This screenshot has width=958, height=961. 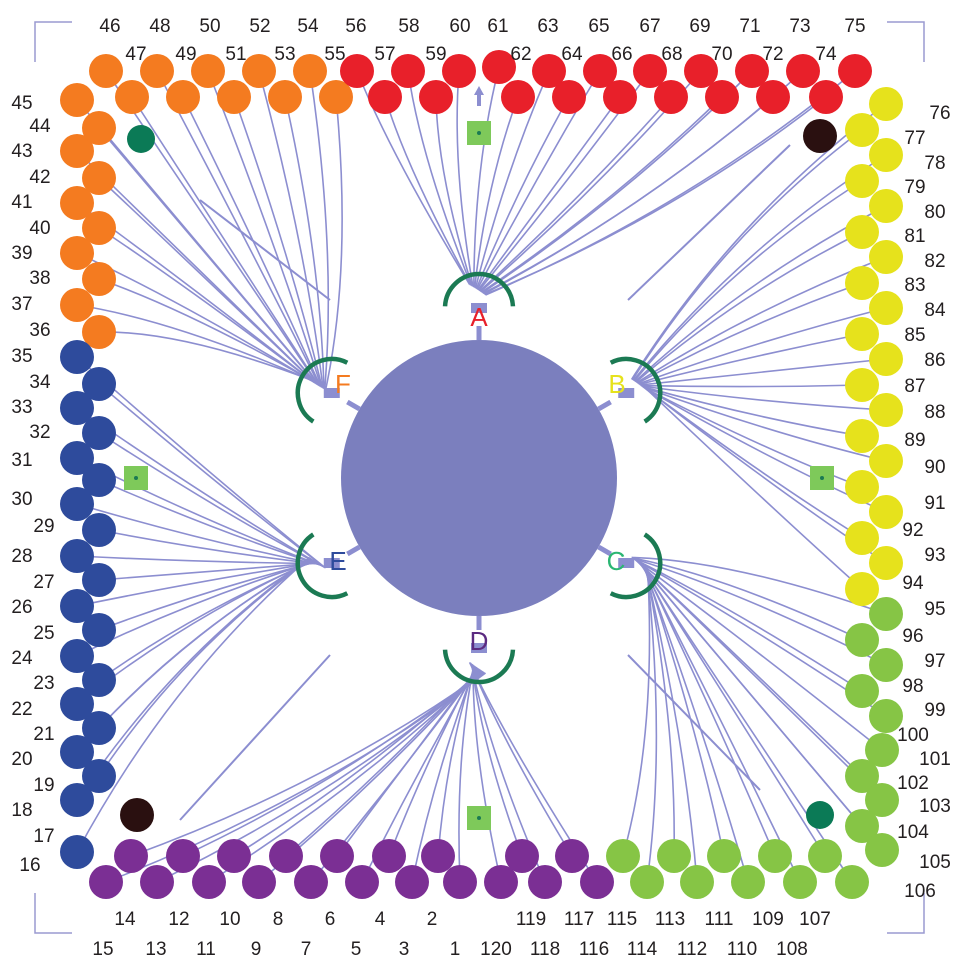 I want to click on pad-number: 10, so click(x=229, y=919).